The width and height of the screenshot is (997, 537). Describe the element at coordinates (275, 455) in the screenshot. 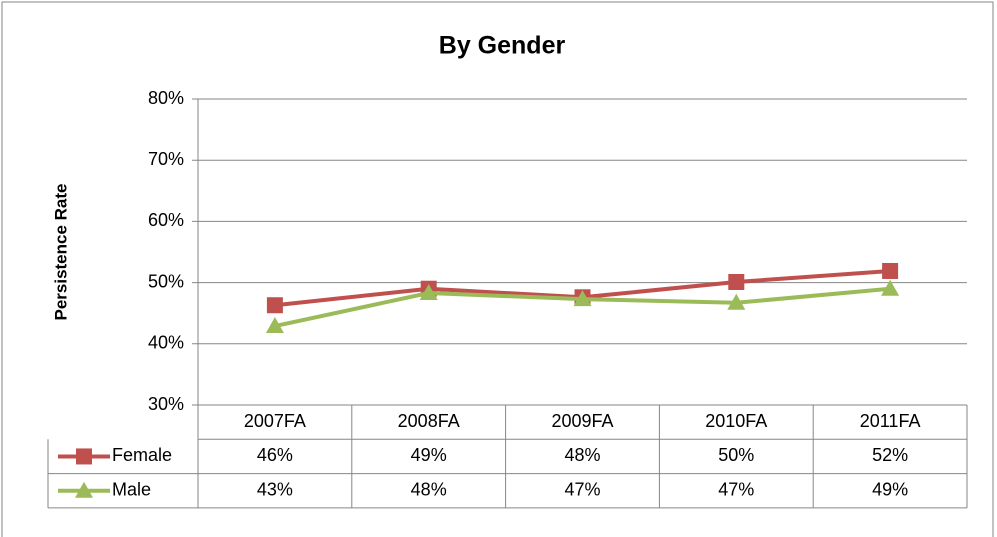

I see `table-value: 46%` at that location.